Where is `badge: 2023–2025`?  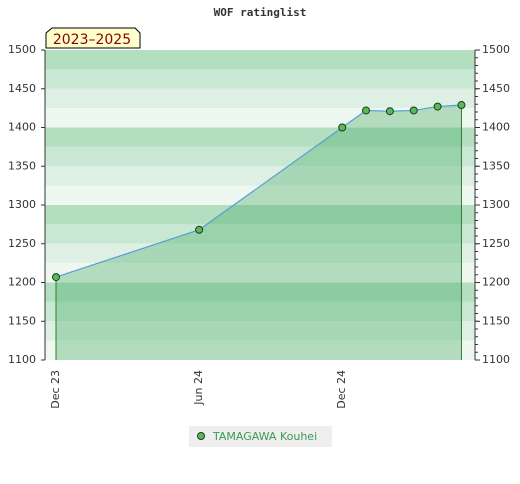 badge: 2023–2025 is located at coordinates (92, 40).